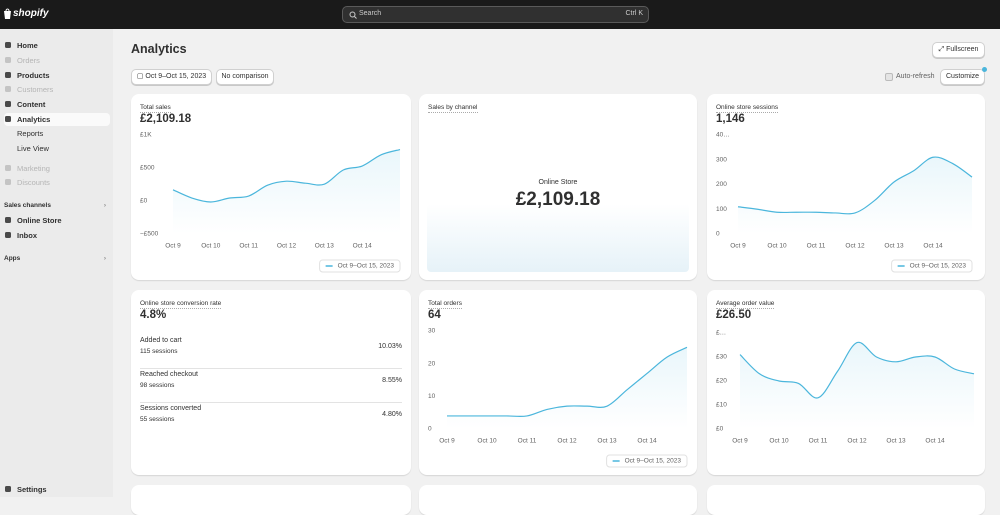  What do you see at coordinates (57, 182) in the screenshot?
I see `nav-item: Discounts` at bounding box center [57, 182].